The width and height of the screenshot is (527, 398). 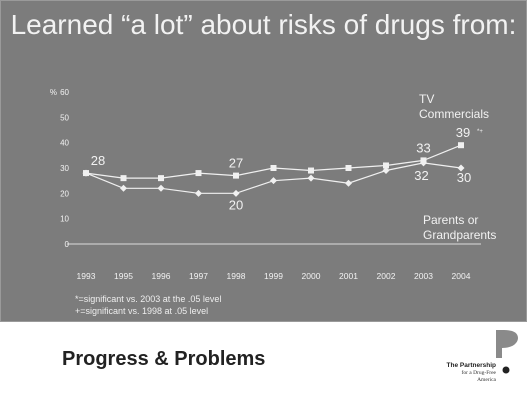 What do you see at coordinates (423, 276) in the screenshot?
I see `x-tick-label: 2003` at bounding box center [423, 276].